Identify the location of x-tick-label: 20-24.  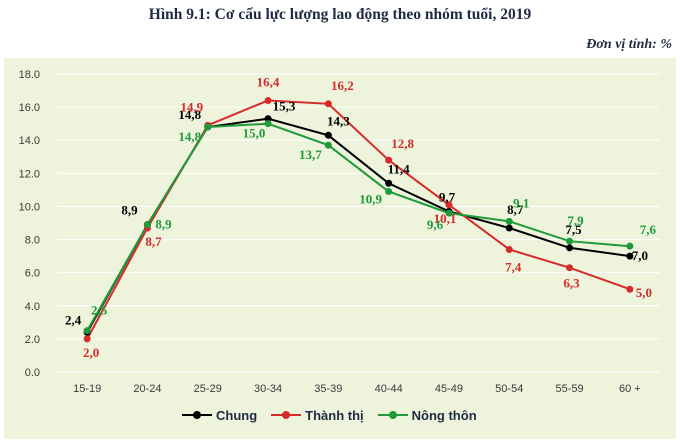
(147, 389).